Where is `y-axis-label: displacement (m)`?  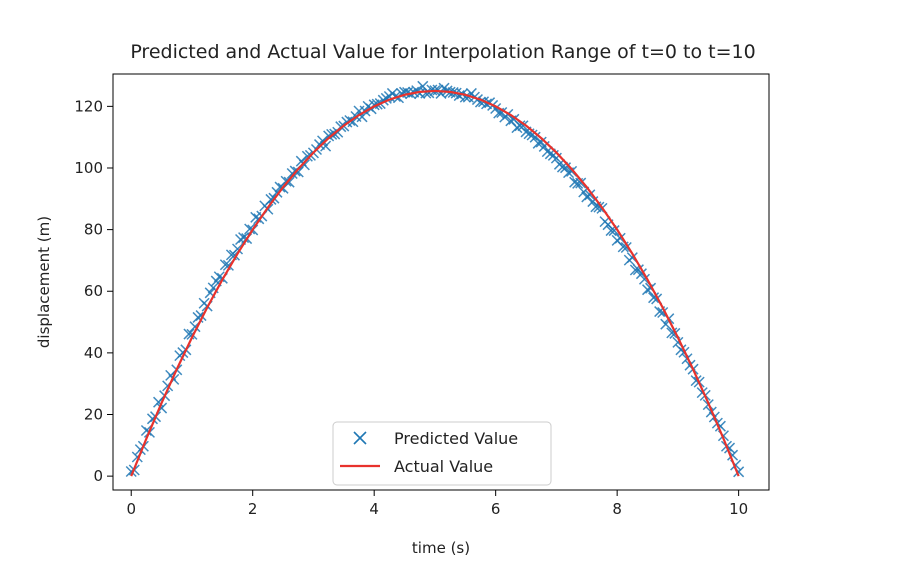 y-axis-label: displacement (m) is located at coordinates (44, 282).